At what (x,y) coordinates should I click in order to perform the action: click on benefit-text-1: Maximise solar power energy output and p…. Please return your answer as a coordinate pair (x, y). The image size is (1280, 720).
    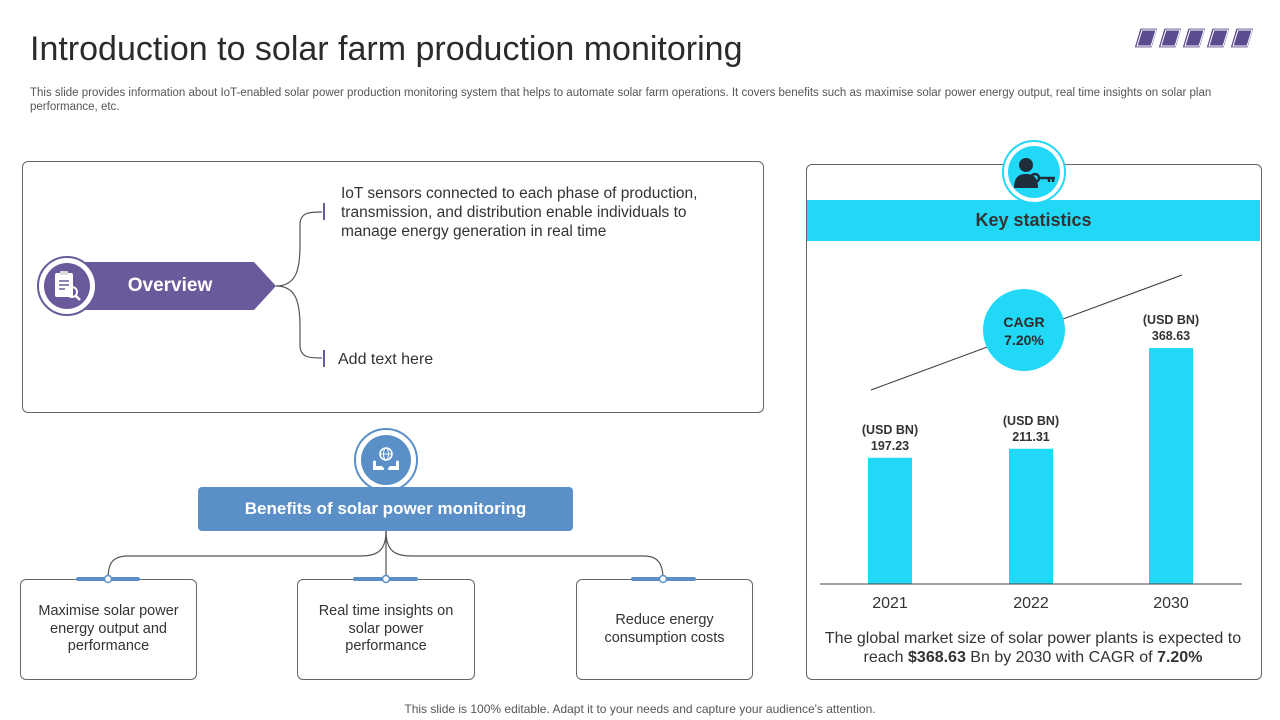
    Looking at the image, I should click on (108, 629).